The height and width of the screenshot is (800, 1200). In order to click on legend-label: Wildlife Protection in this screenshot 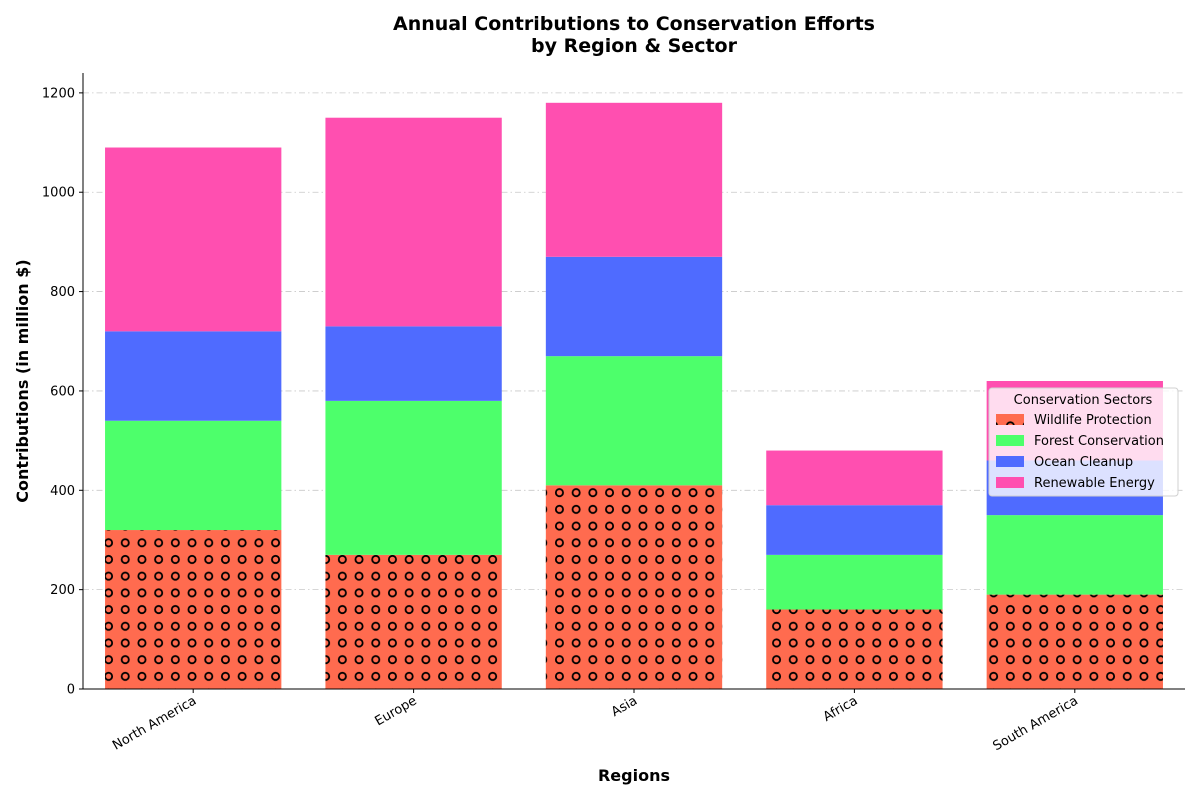, I will do `click(1093, 420)`.